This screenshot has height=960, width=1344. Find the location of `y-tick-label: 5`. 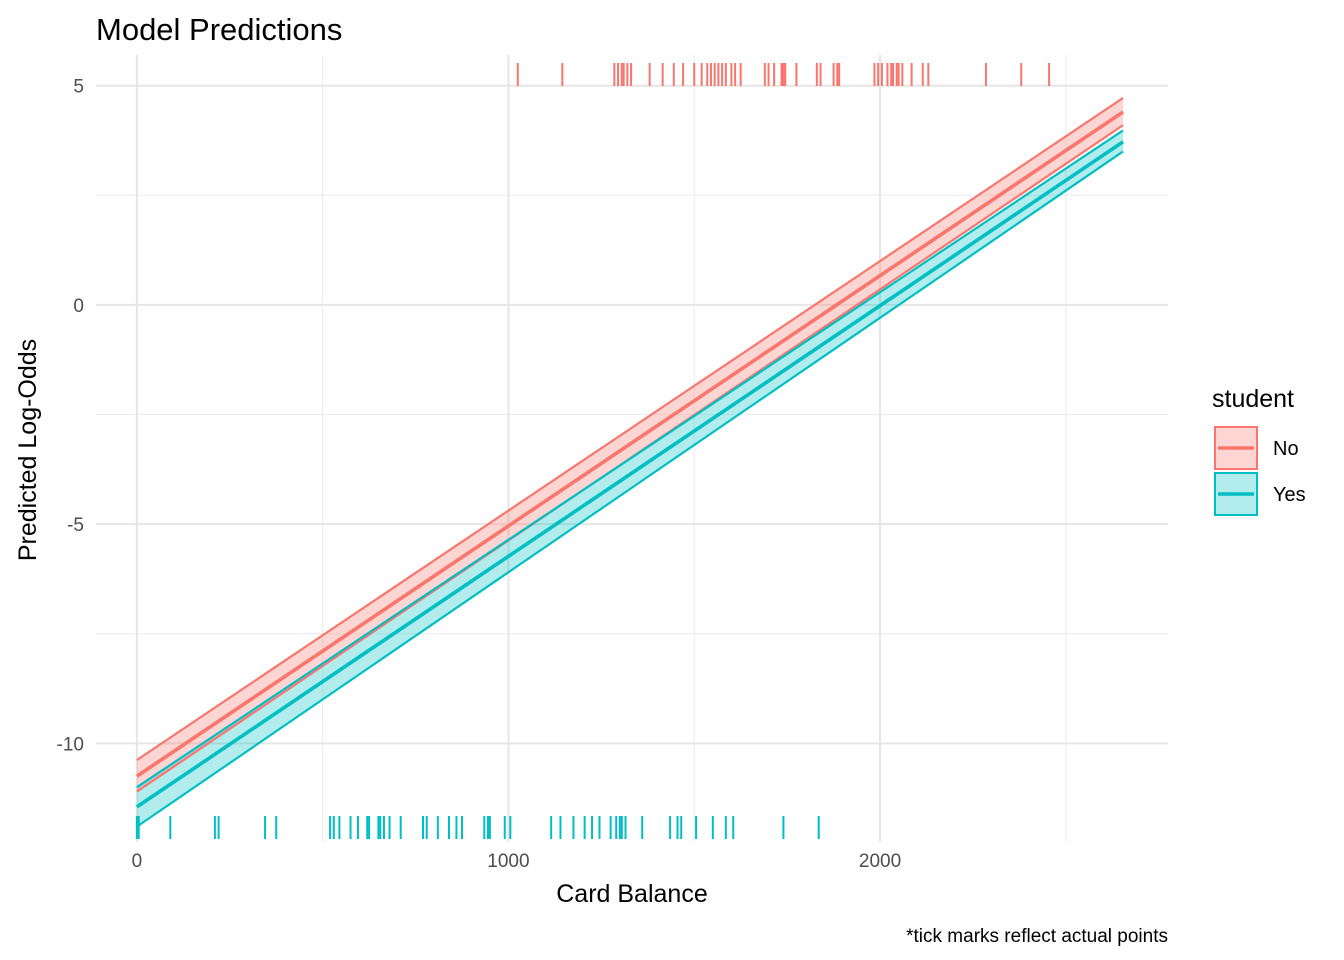

y-tick-label: 5 is located at coordinates (78, 87).